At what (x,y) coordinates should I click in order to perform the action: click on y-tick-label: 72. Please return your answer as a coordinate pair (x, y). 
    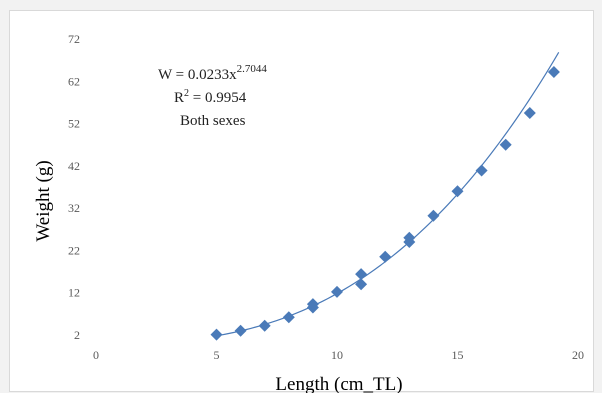
    Looking at the image, I should click on (74, 39).